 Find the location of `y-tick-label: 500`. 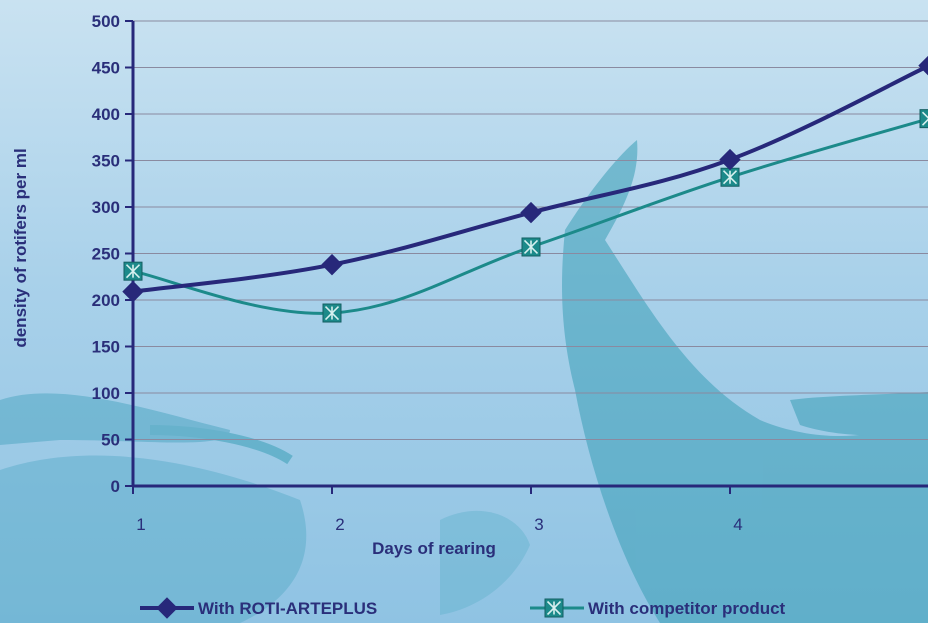

y-tick-label: 500 is located at coordinates (106, 21).